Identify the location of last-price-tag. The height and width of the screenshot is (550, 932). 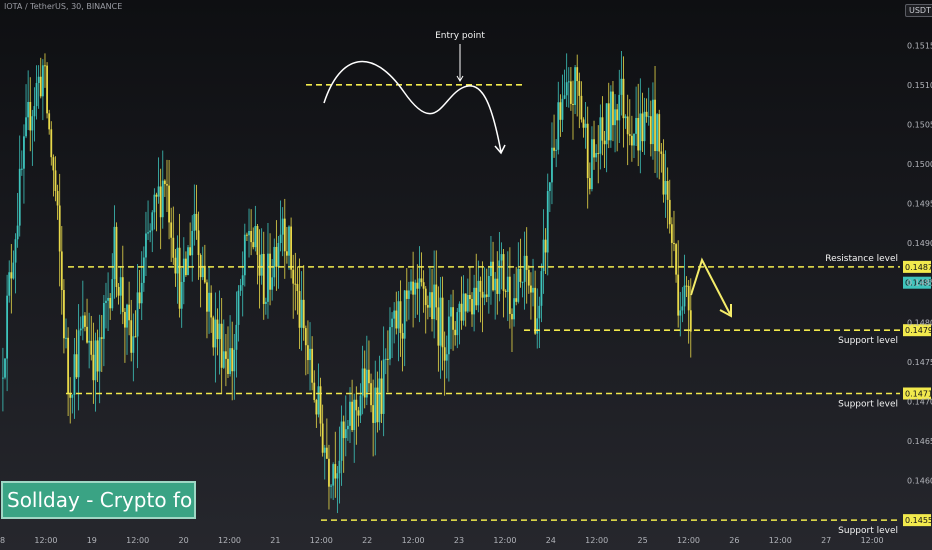
(917, 282).